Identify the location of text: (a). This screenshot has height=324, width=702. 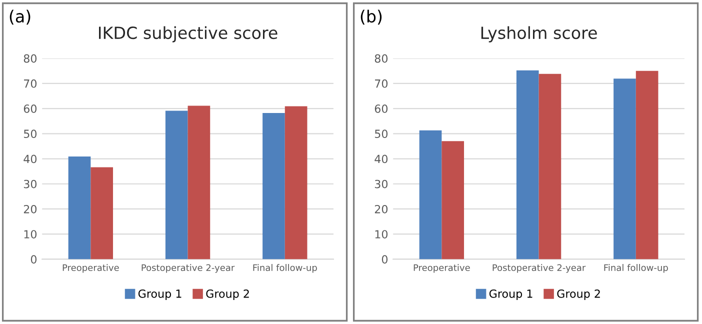
(20, 17).